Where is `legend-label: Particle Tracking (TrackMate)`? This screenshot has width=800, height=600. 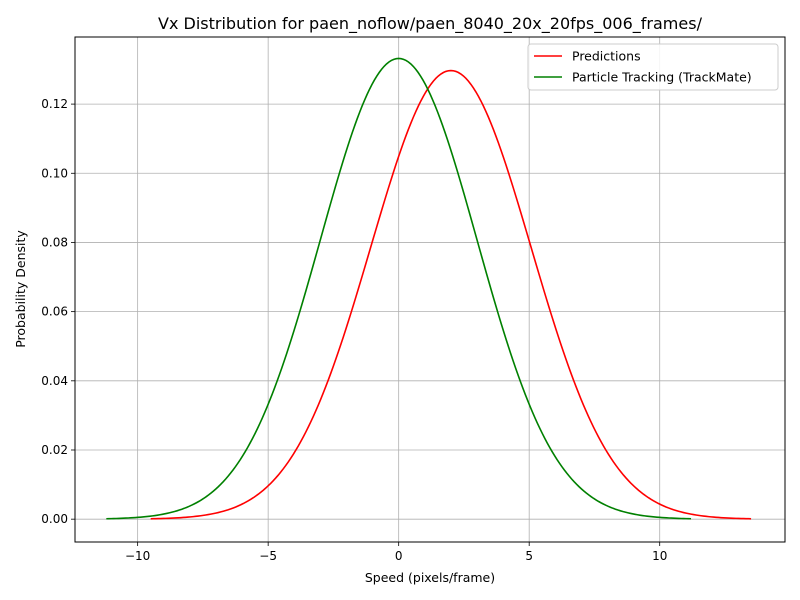
legend-label: Particle Tracking (TrackMate) is located at coordinates (662, 77).